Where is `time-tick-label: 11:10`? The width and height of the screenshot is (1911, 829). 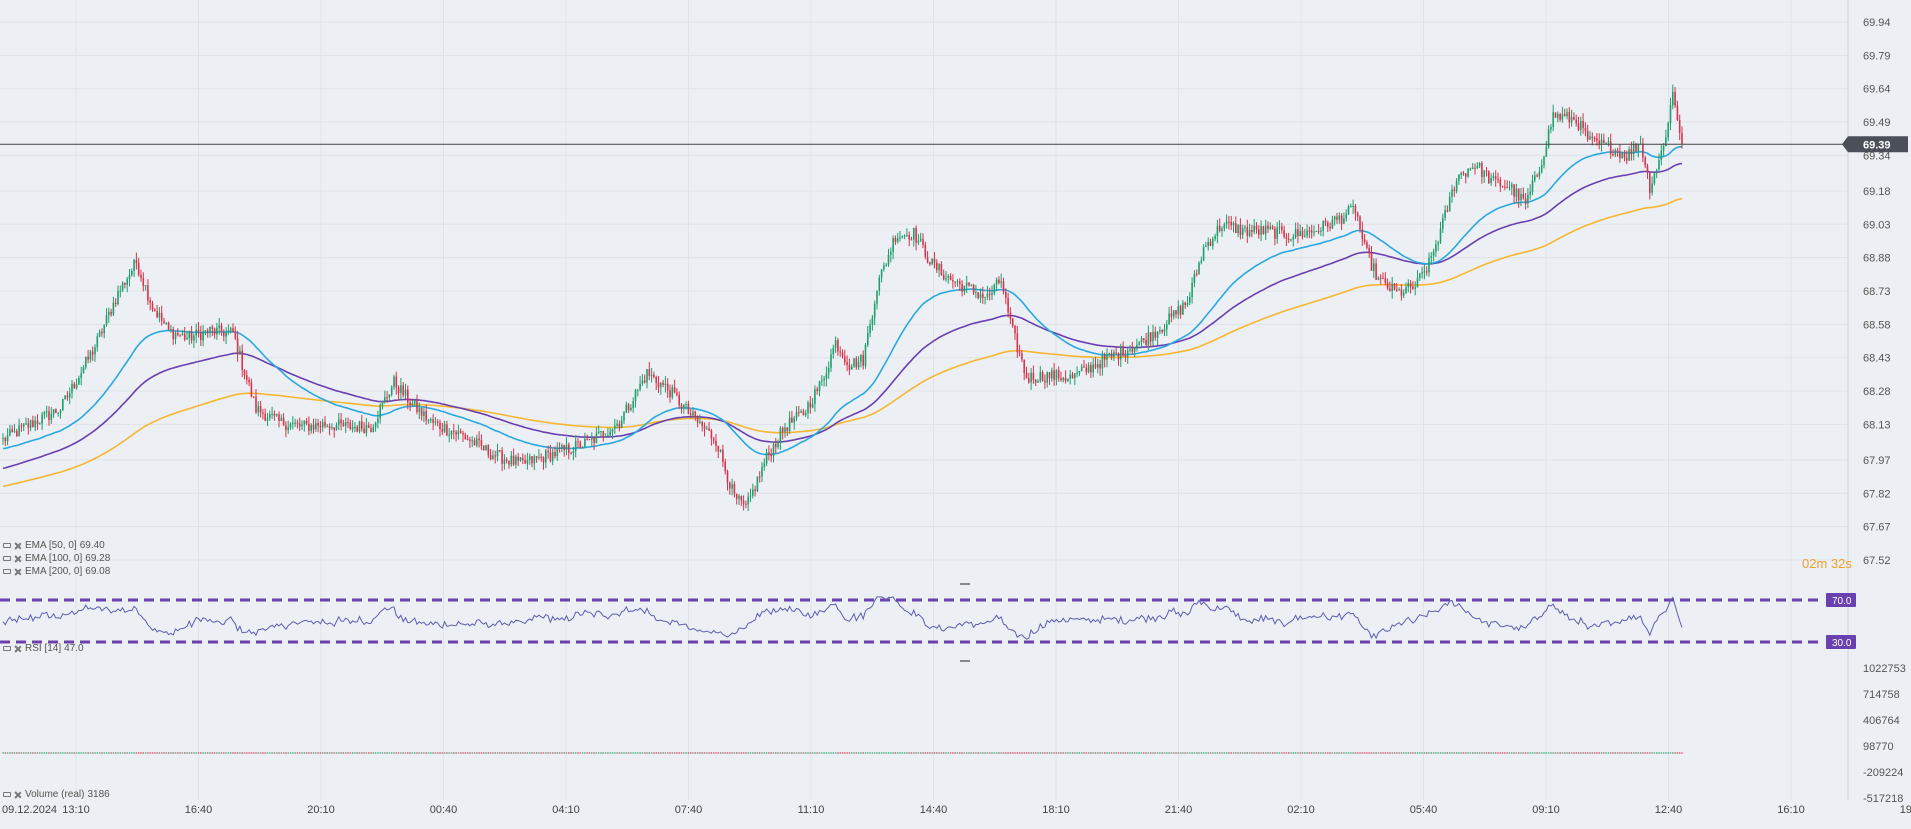
time-tick-label: 11:10 is located at coordinates (811, 810).